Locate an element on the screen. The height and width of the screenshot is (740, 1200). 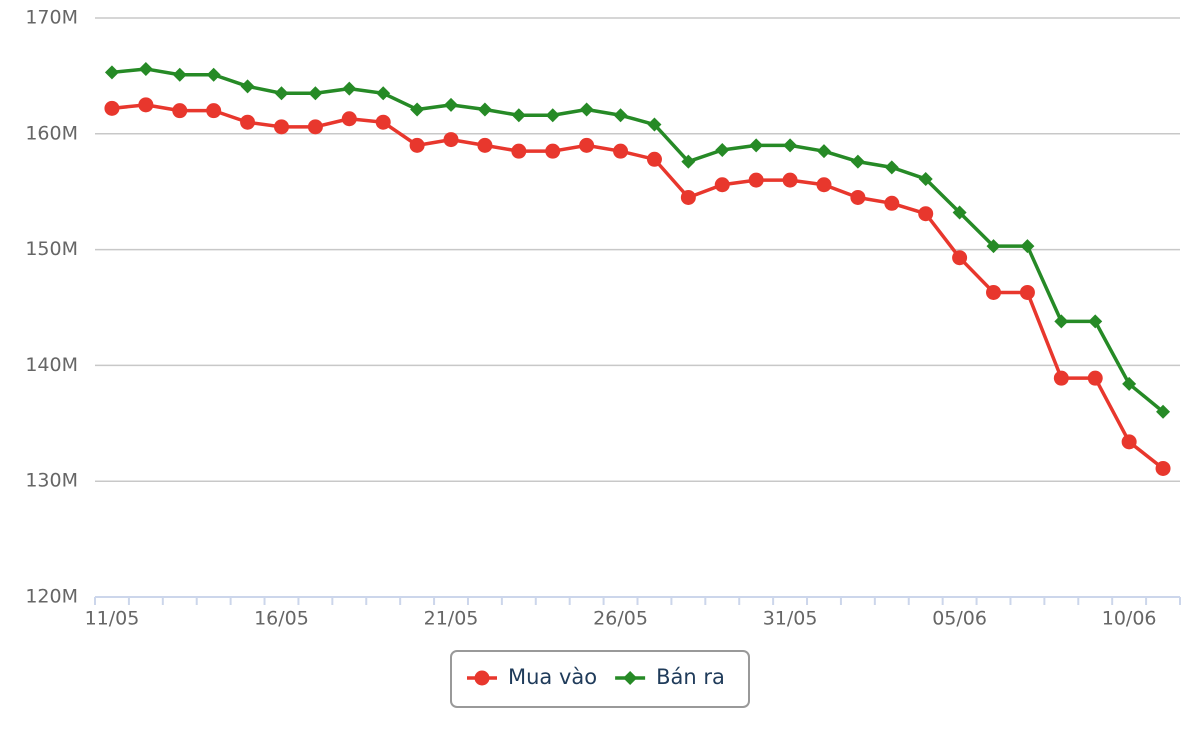
y-tick-label: 140M is located at coordinates (51, 365).